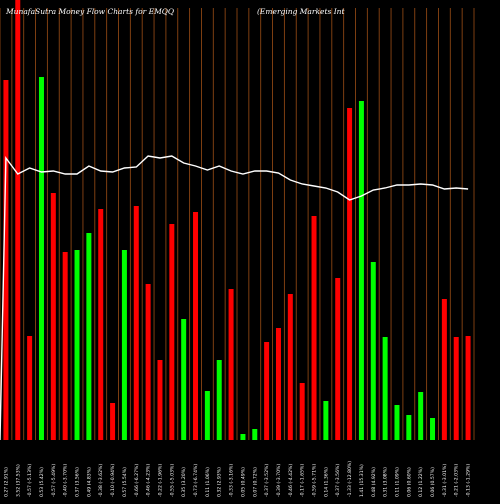 Image resolution: width=500 pixels, height=504 pixels. Describe the element at coordinates (421, 482) in the screenshot. I see `x-tick-label: 0.12 (1.22%)` at that location.